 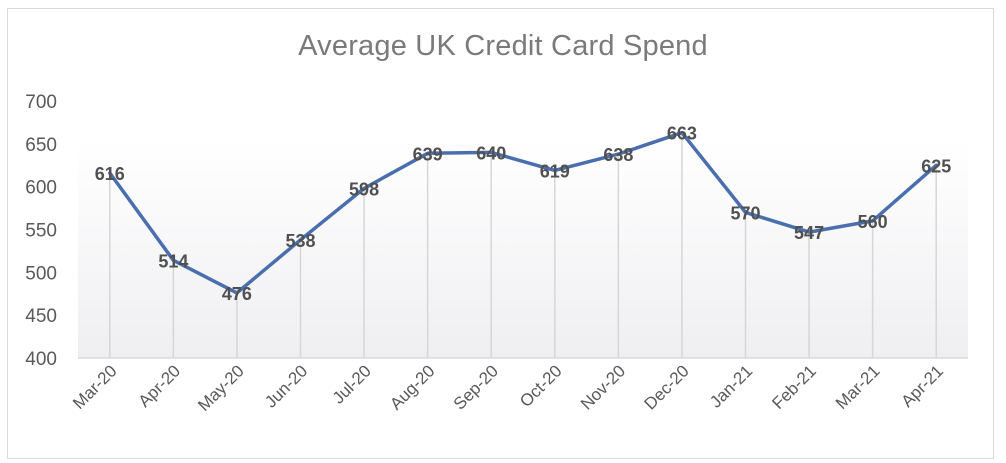 I want to click on x-tick-label: Mar-20, so click(x=95, y=387).